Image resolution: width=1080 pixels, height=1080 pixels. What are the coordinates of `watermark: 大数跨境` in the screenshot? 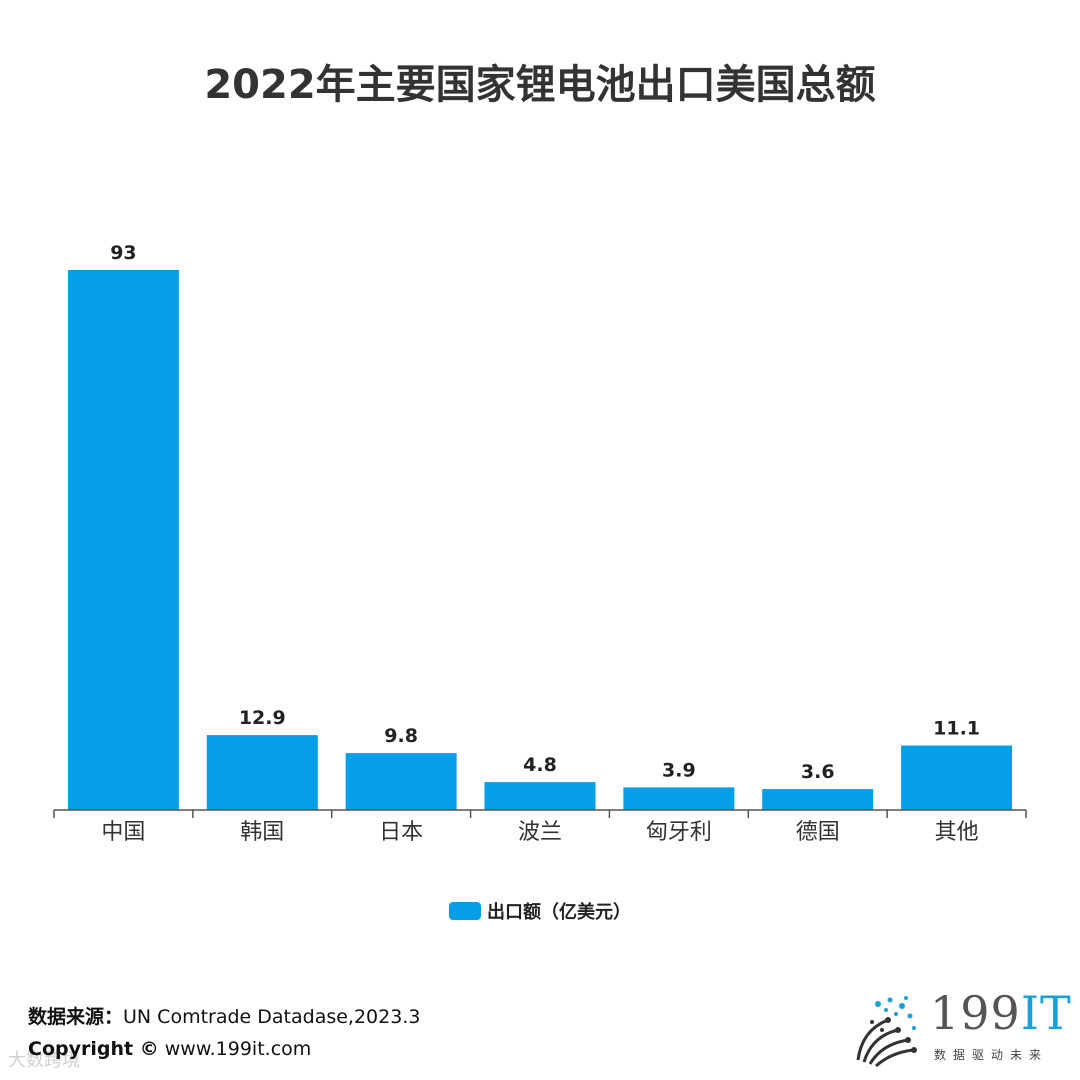 It's located at (44, 1060).